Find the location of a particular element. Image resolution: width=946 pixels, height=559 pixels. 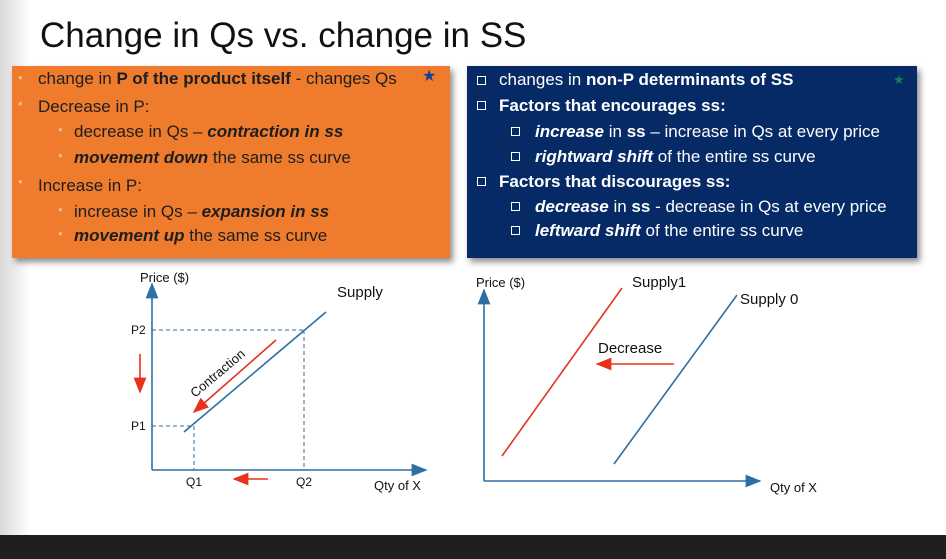

supply1-label: Supply1 is located at coordinates (659, 282).